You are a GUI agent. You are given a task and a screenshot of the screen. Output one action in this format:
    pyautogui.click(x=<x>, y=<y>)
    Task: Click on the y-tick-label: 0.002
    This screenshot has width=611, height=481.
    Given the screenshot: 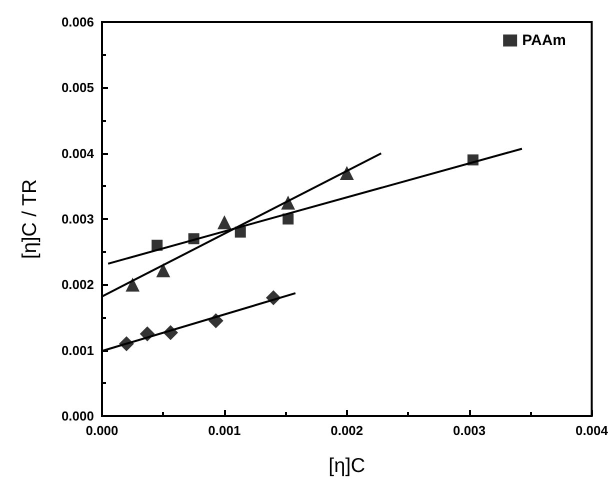 What is the action you would take?
    pyautogui.click(x=77, y=284)
    